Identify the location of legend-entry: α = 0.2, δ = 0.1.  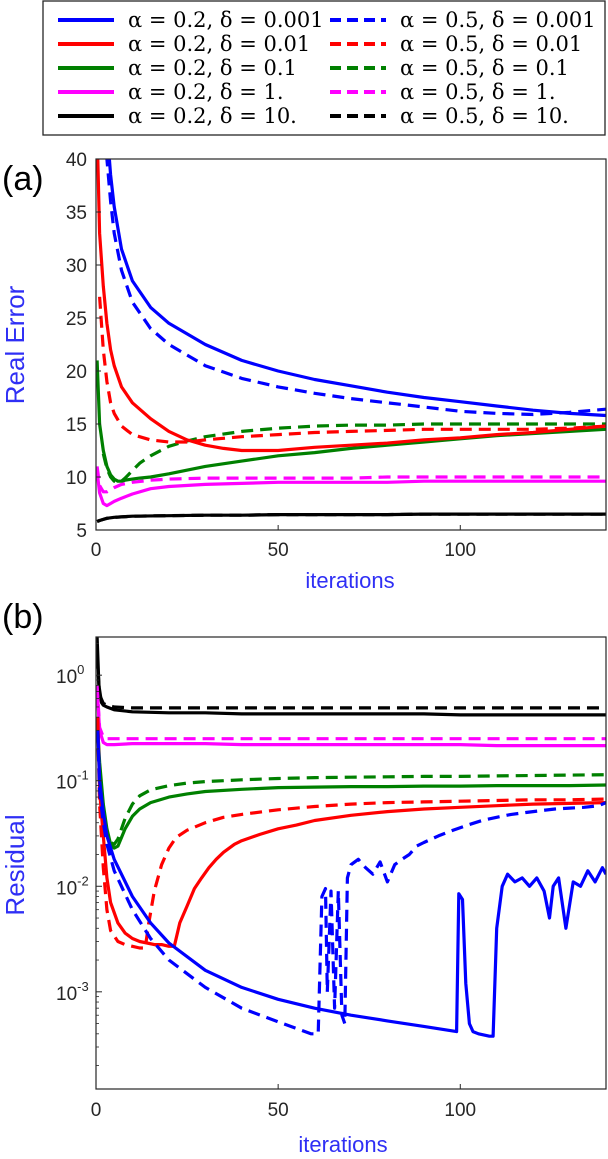
(177, 68).